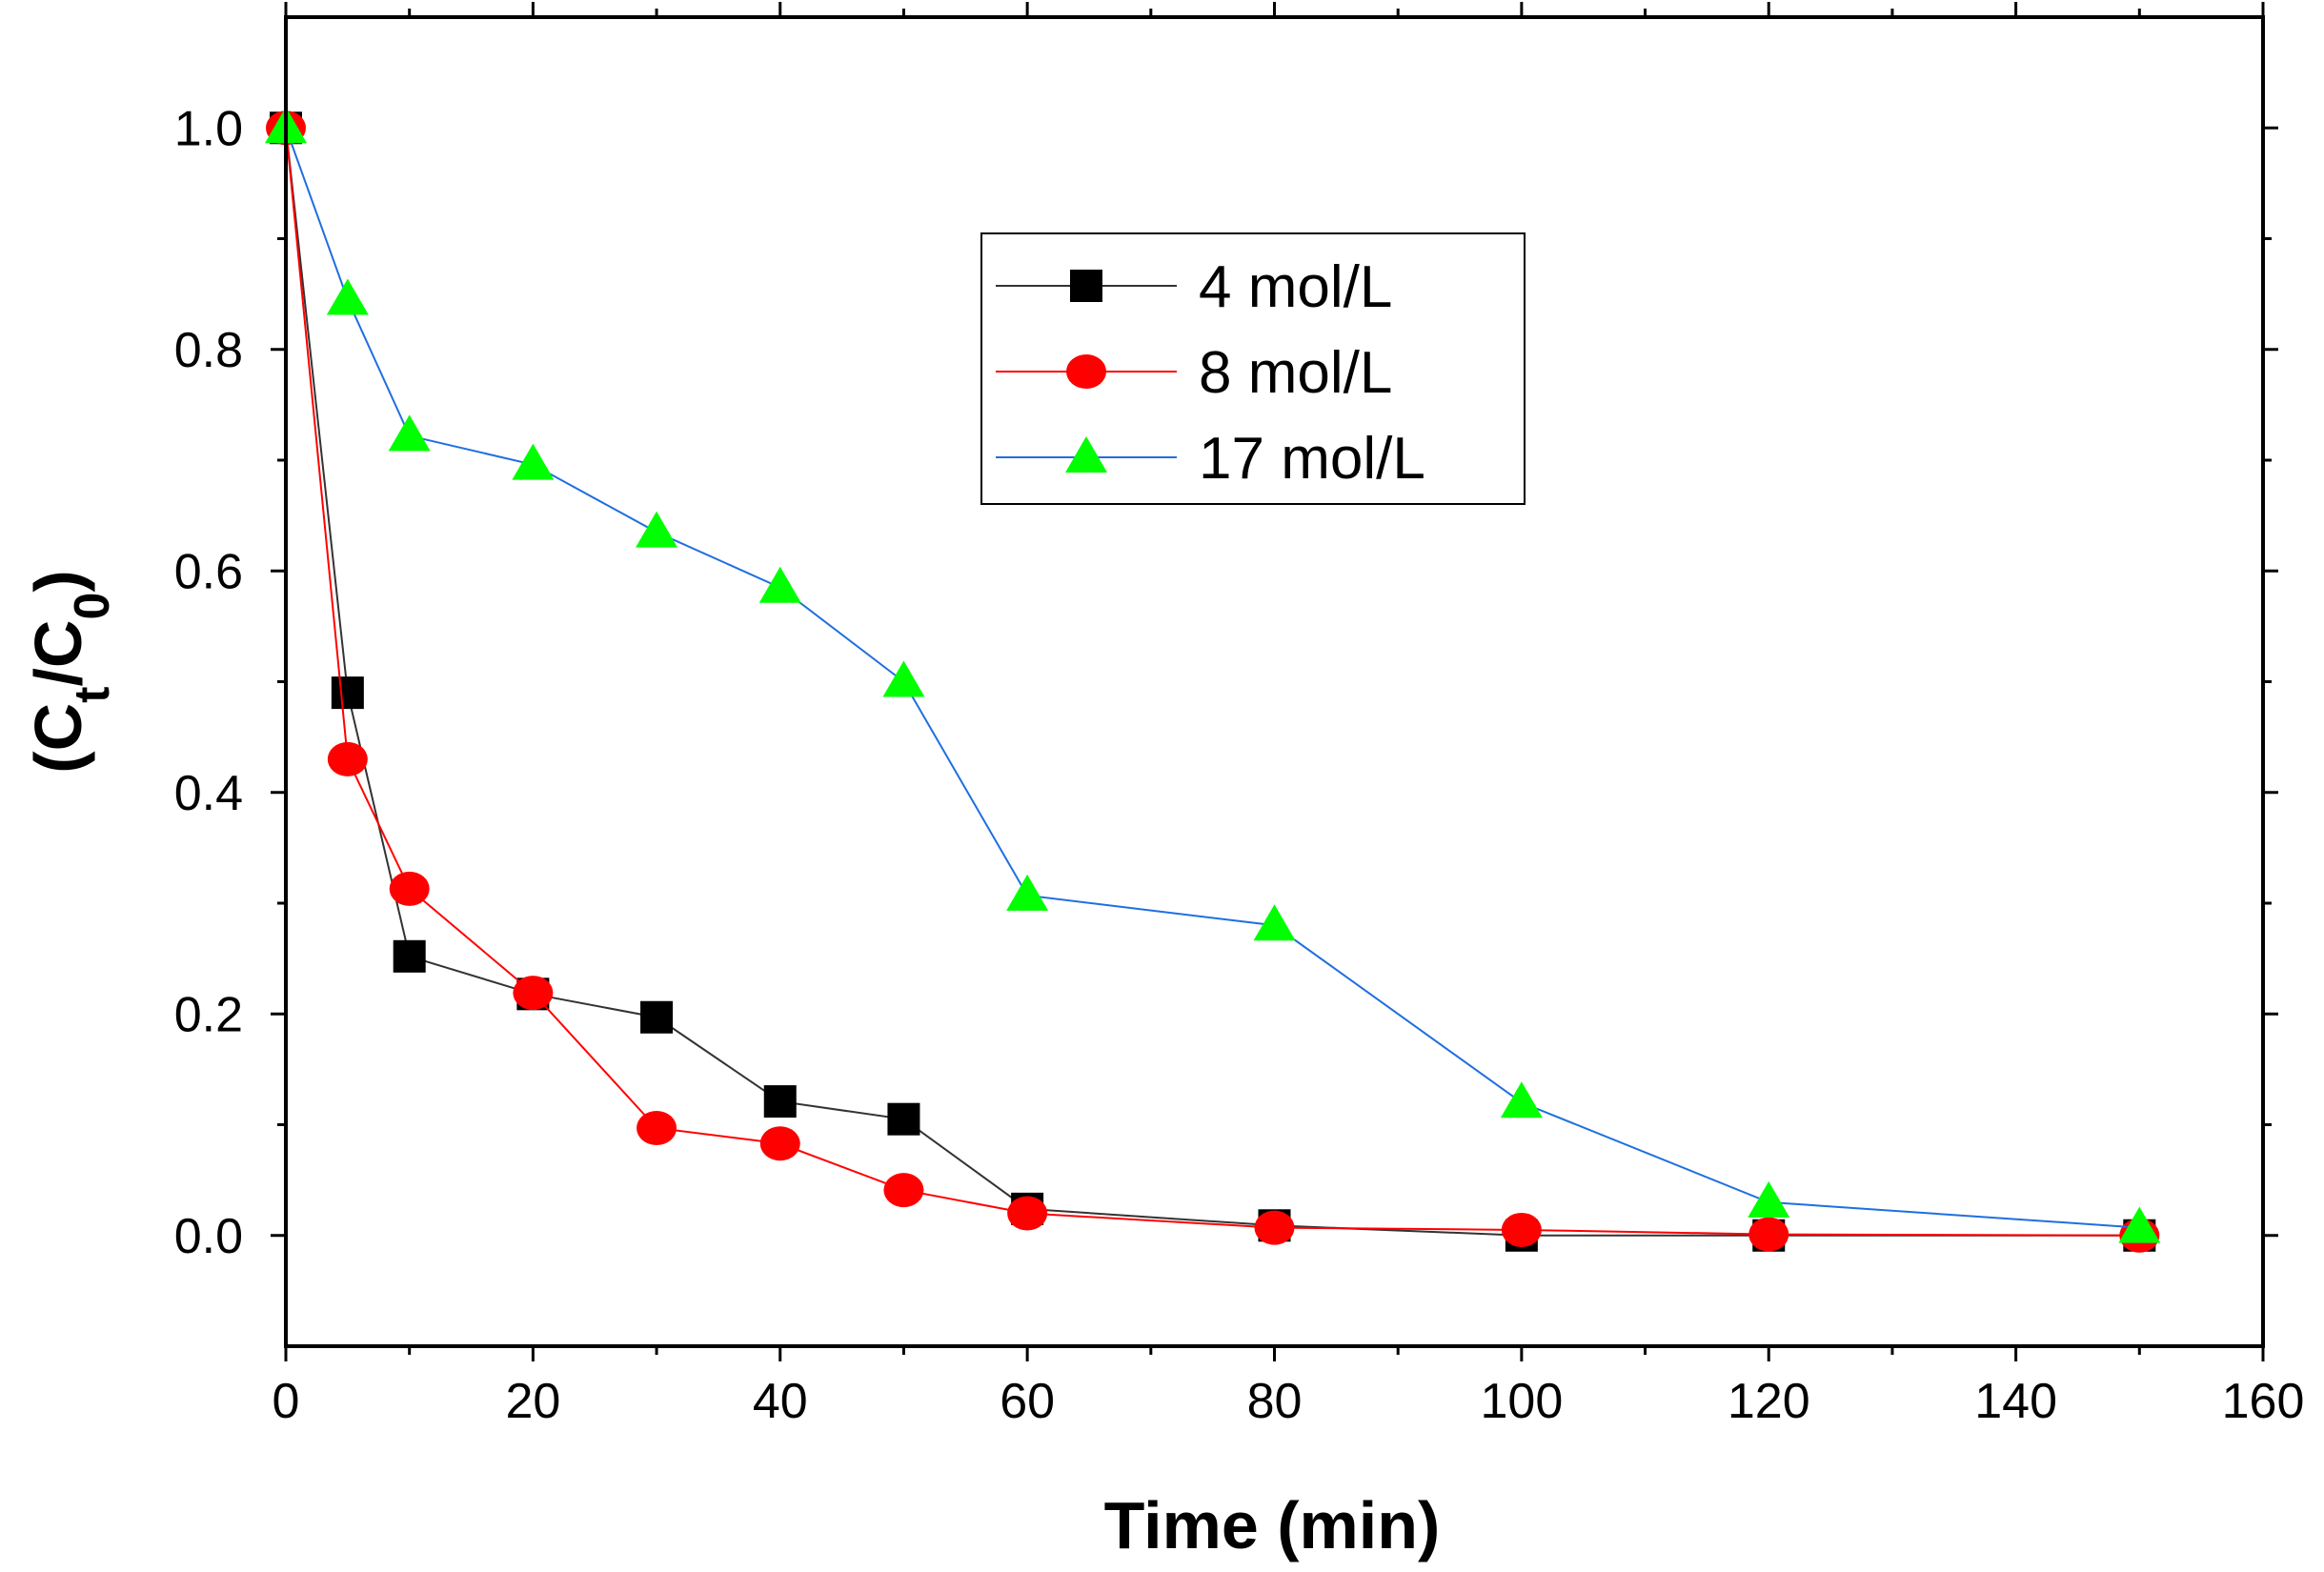  I want to click on legend-marker-circle, so click(1086, 371).